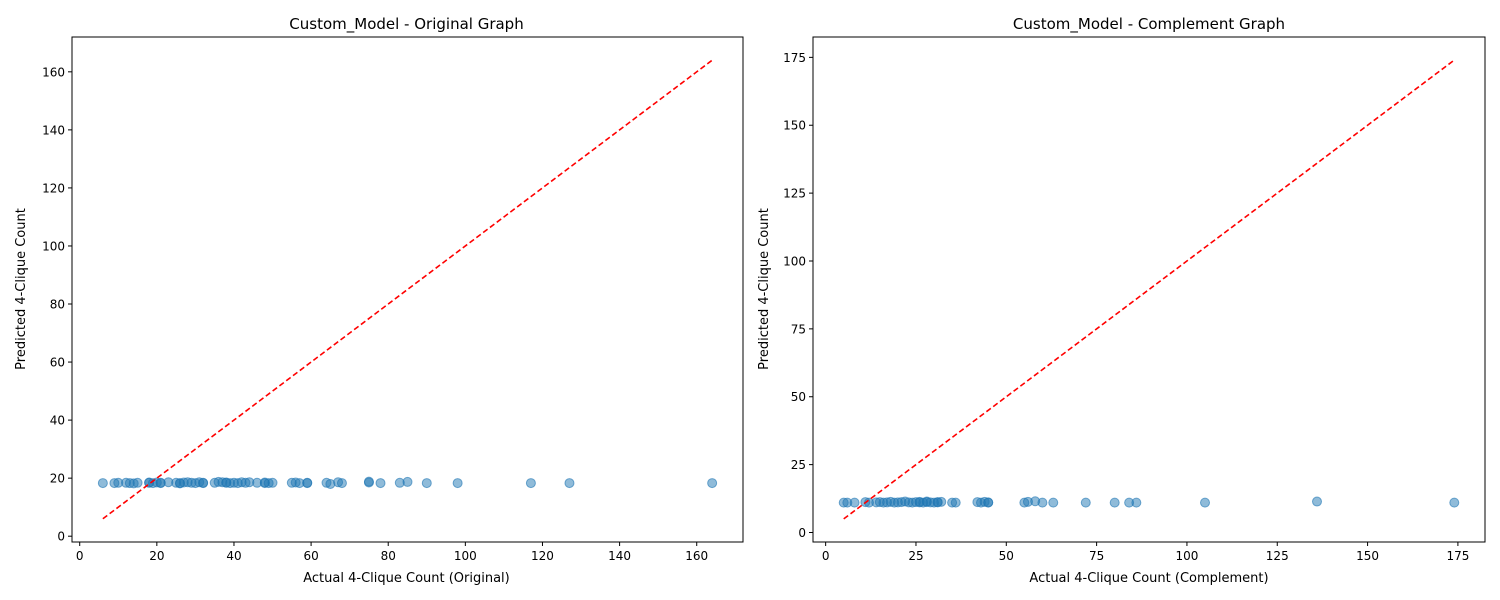 The height and width of the screenshot is (600, 1500). What do you see at coordinates (57, 479) in the screenshot?
I see `y-tick-label: 20` at bounding box center [57, 479].